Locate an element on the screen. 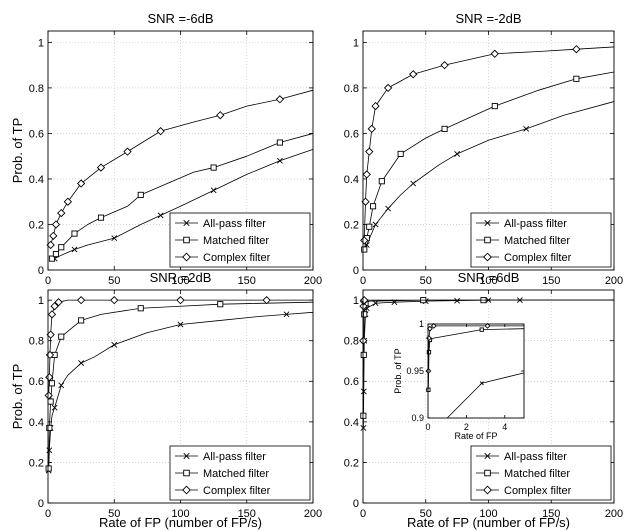  axes-frame is located at coordinates (476, 371).